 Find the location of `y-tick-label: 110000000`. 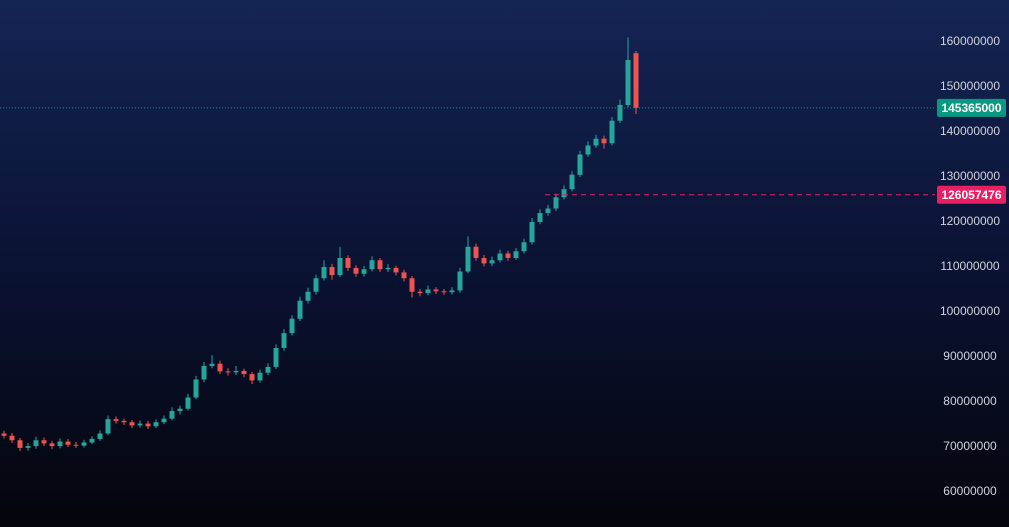

y-tick-label: 110000000 is located at coordinates (970, 266).